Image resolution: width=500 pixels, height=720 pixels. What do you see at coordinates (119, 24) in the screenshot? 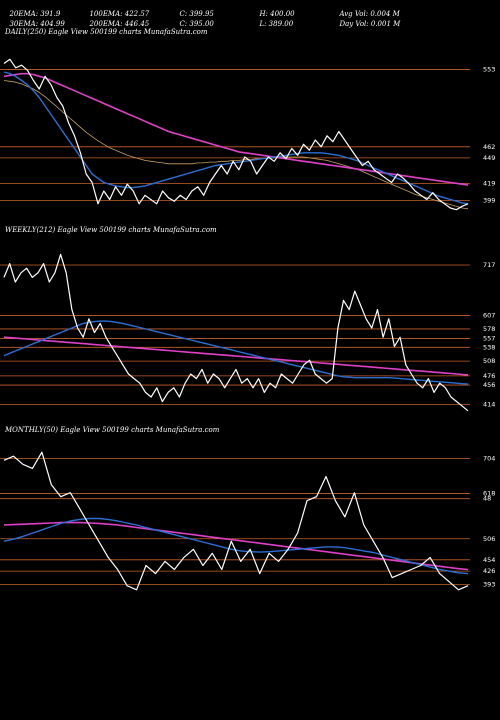
I see `stat-200ema: 200EMA: 446.45` at bounding box center [119, 24].